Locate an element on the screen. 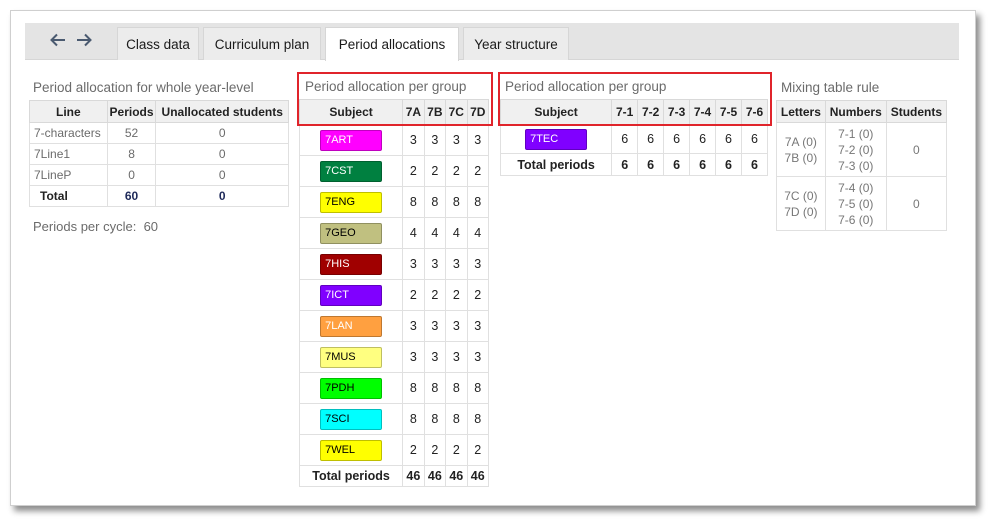  group2-total-row: Total periods 6 6 6 6 6 6 is located at coordinates (634, 164).